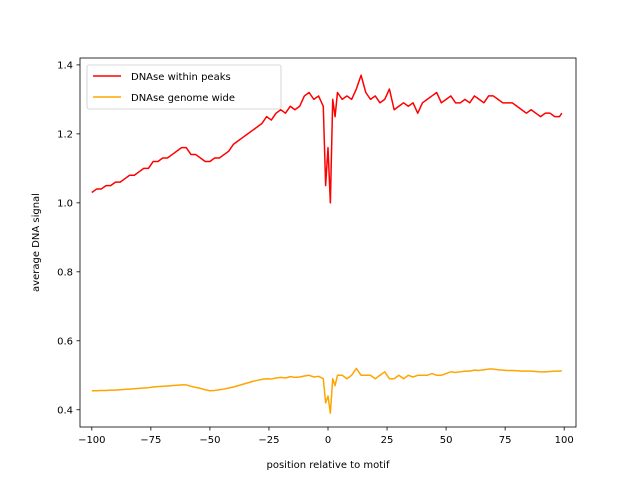 This screenshot has width=640, height=480. Describe the element at coordinates (65, 65) in the screenshot. I see `y-tick-label: 1.4` at that location.